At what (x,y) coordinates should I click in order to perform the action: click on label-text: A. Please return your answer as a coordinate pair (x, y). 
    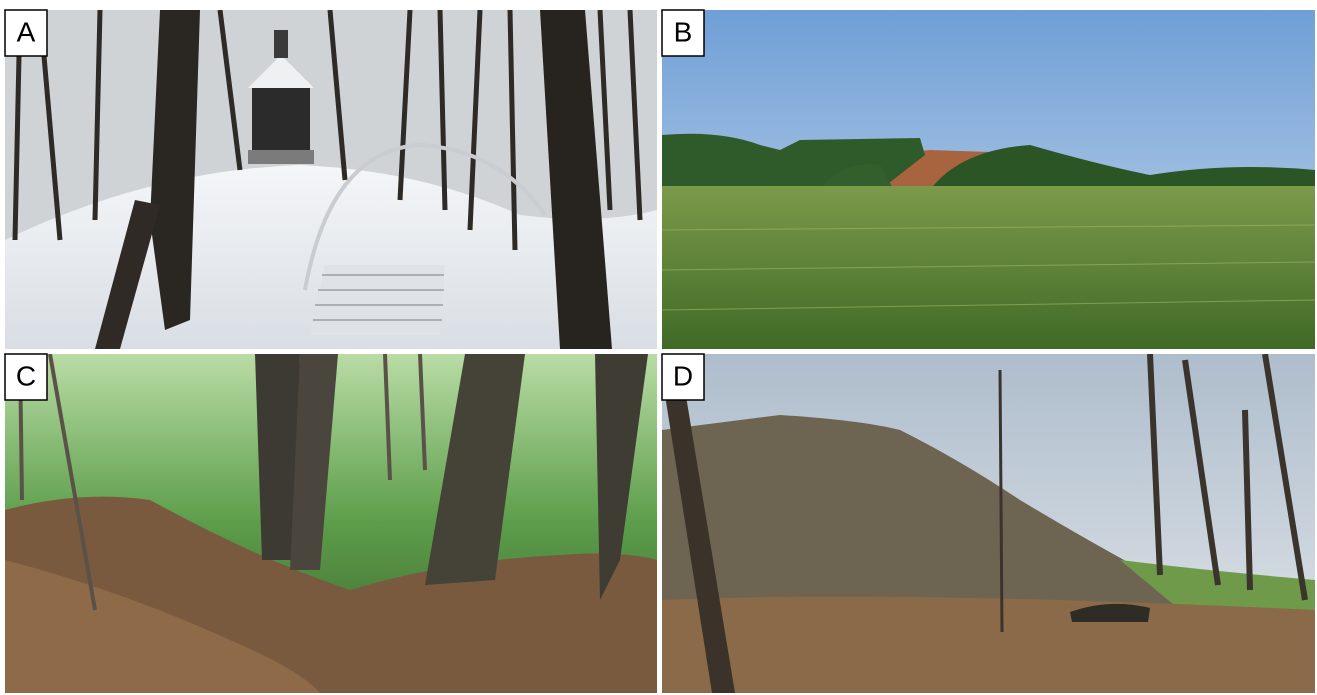
    Looking at the image, I should click on (26, 31).